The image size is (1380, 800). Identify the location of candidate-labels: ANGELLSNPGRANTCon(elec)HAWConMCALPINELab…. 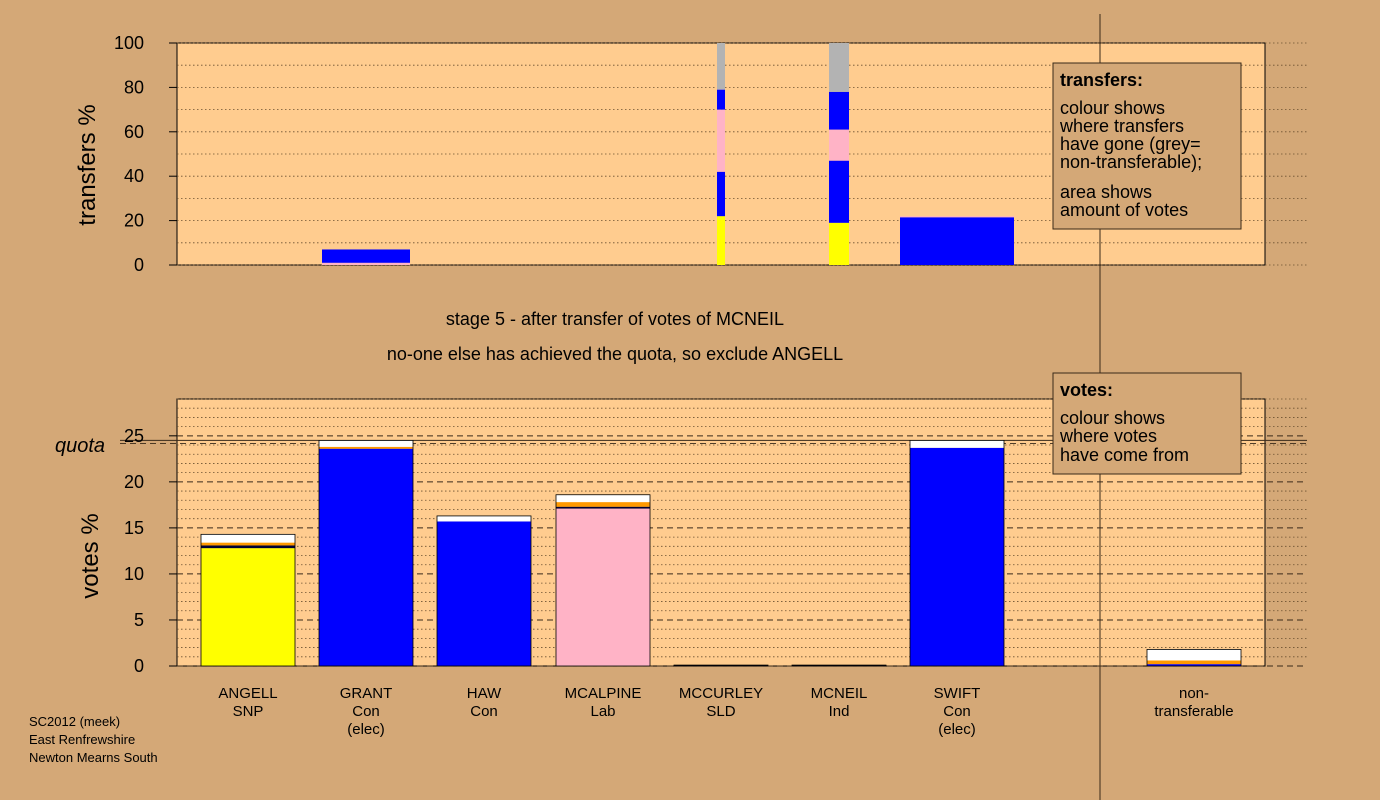
(725, 711).